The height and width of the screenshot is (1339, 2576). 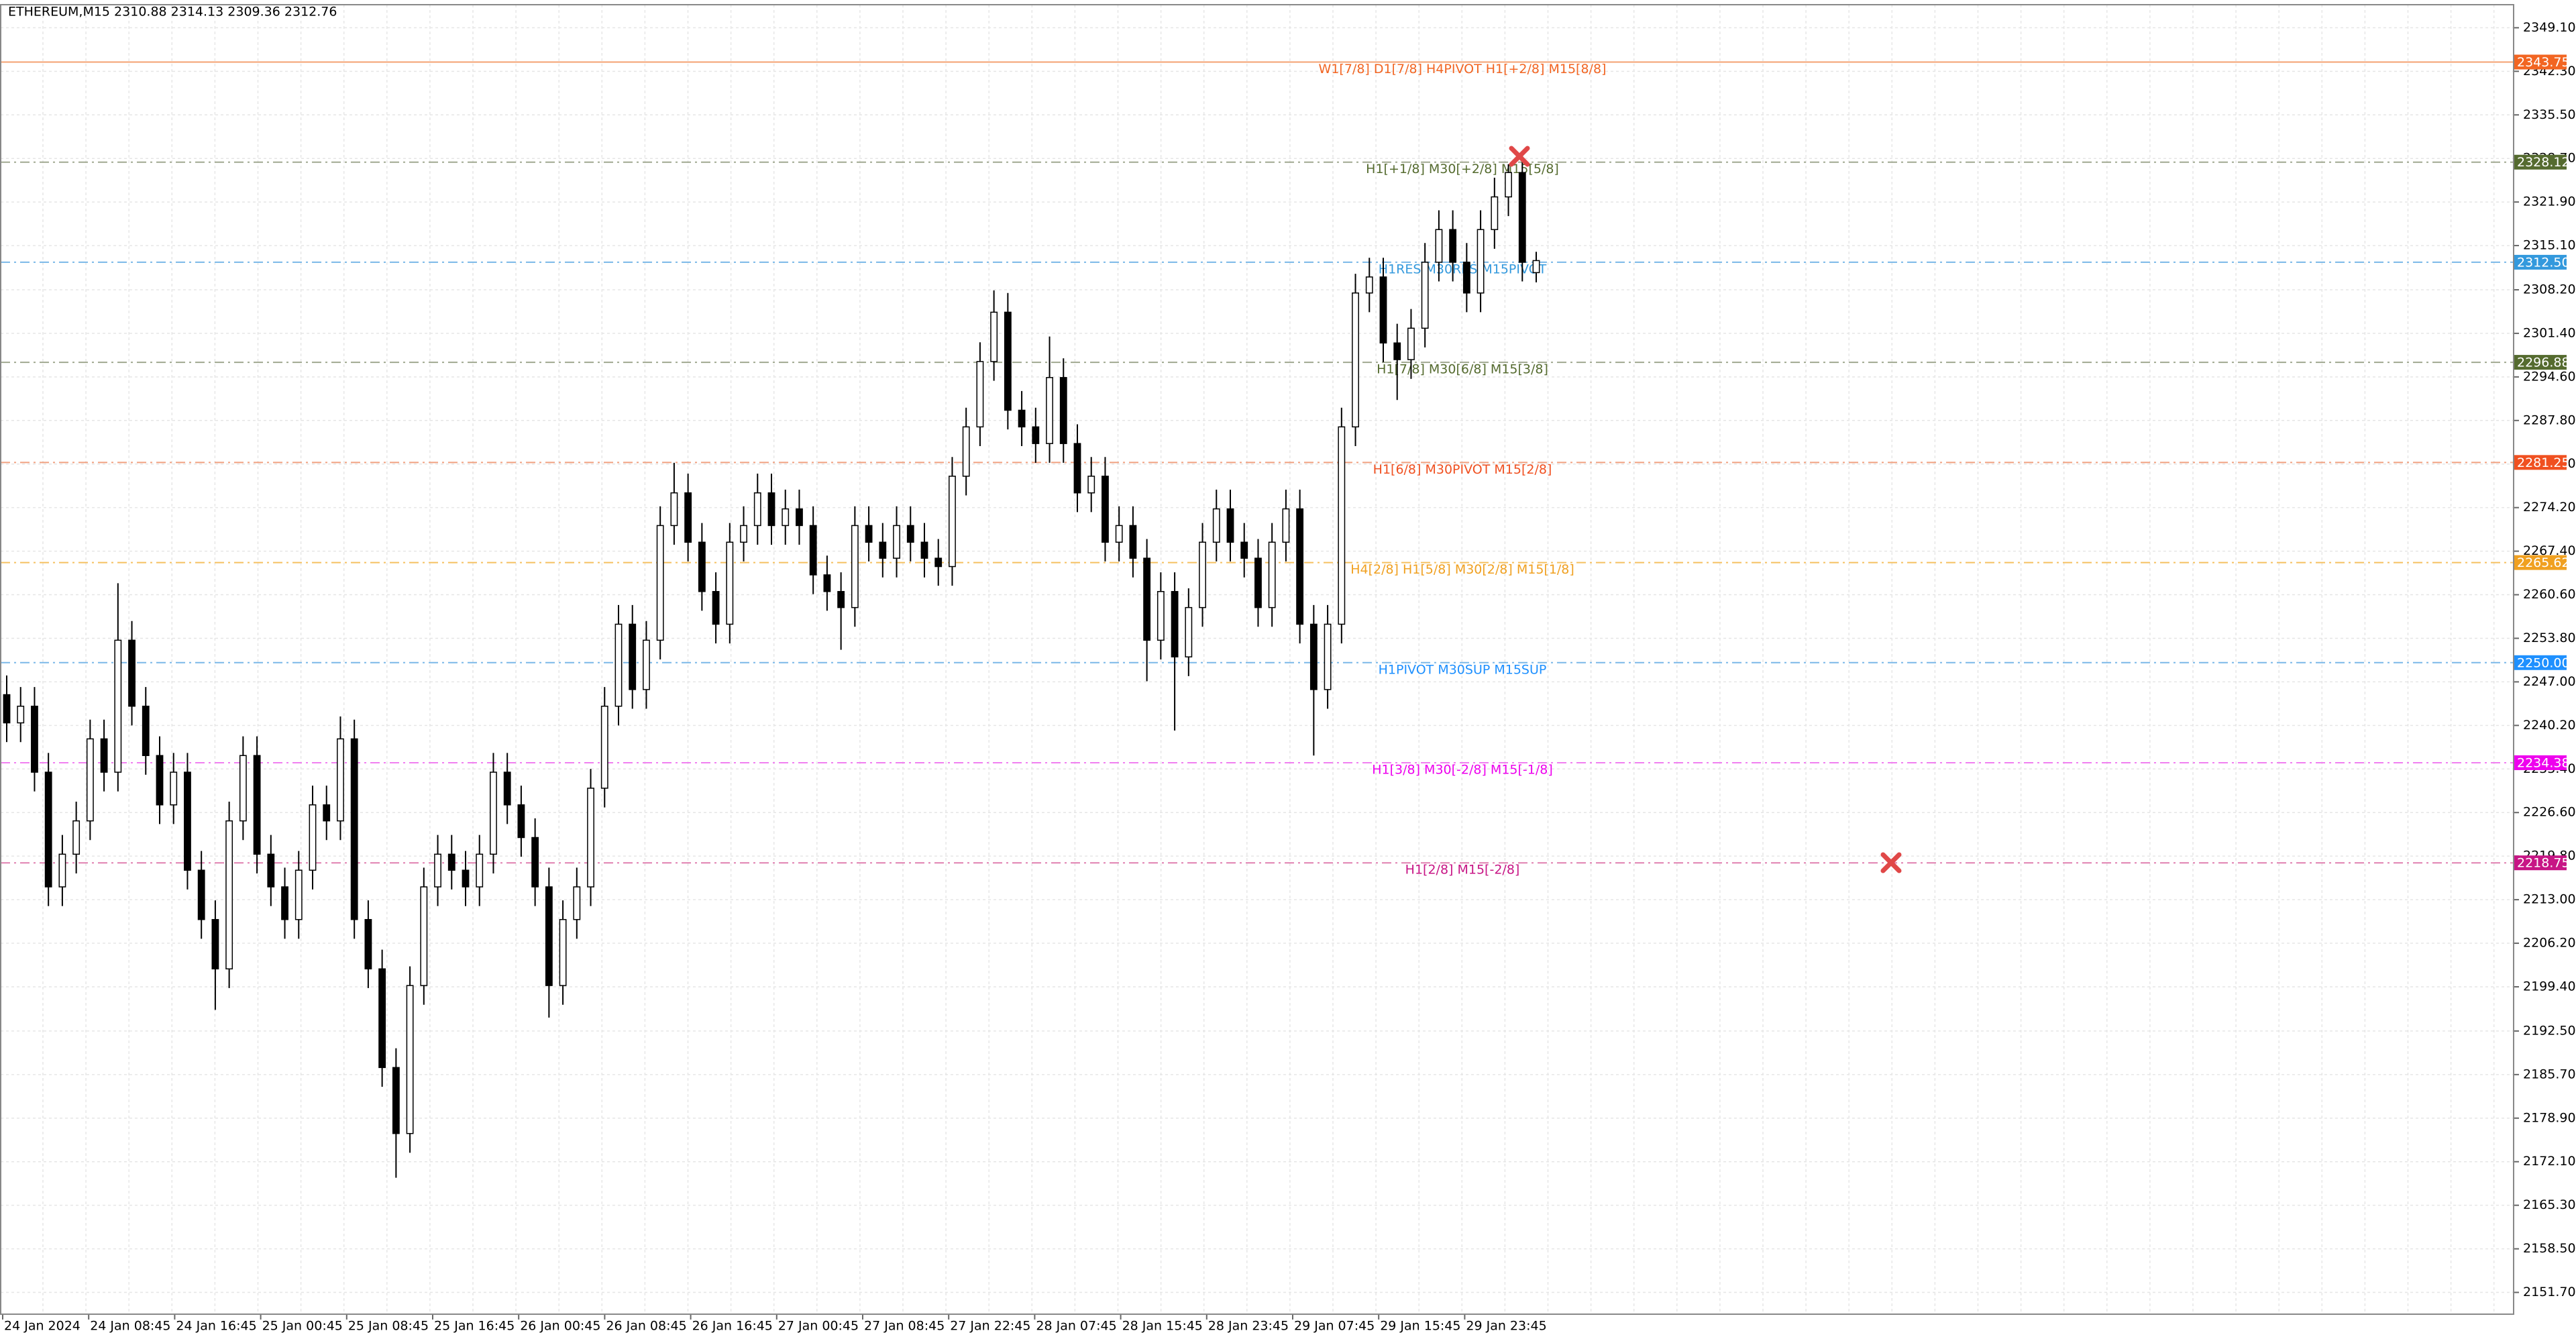 What do you see at coordinates (818, 1326) in the screenshot?
I see `x-tick-label: 27 Jan 00:45` at bounding box center [818, 1326].